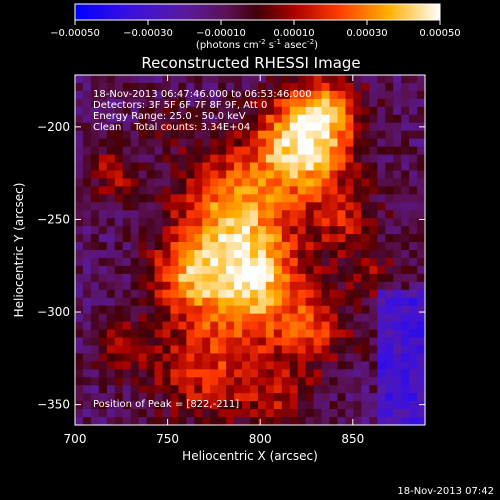  What do you see at coordinates (166, 404) in the screenshot?
I see `peak-position-label: Position of Peak = [822,-211]` at bounding box center [166, 404].